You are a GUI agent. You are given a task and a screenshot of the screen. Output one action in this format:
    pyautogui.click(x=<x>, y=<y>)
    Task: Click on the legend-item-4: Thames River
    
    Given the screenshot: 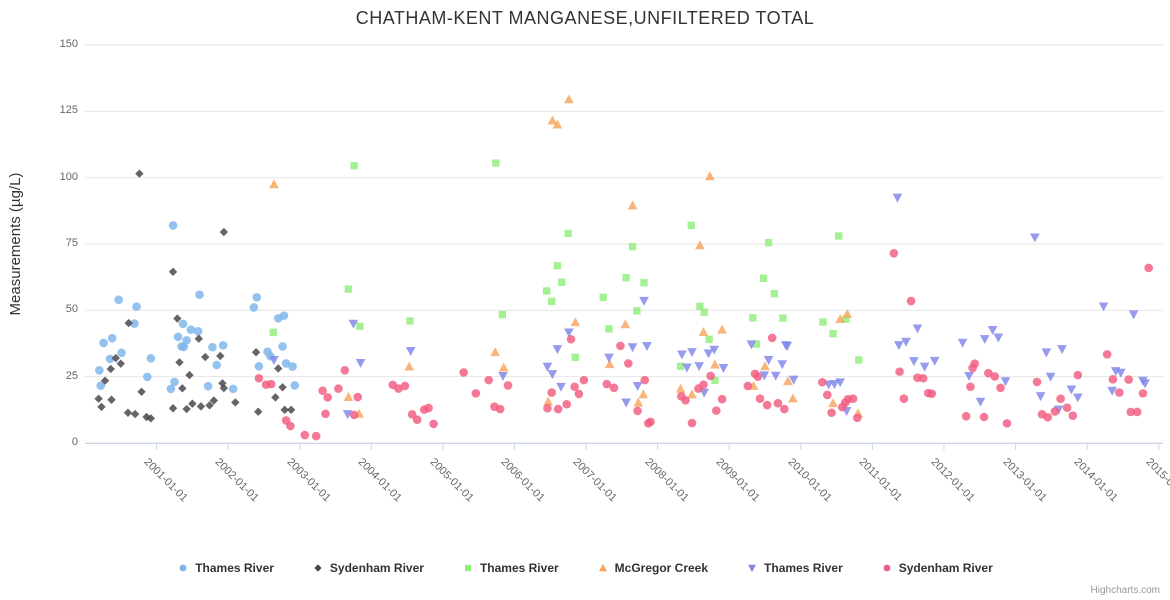 What is the action you would take?
    pyautogui.click(x=794, y=568)
    